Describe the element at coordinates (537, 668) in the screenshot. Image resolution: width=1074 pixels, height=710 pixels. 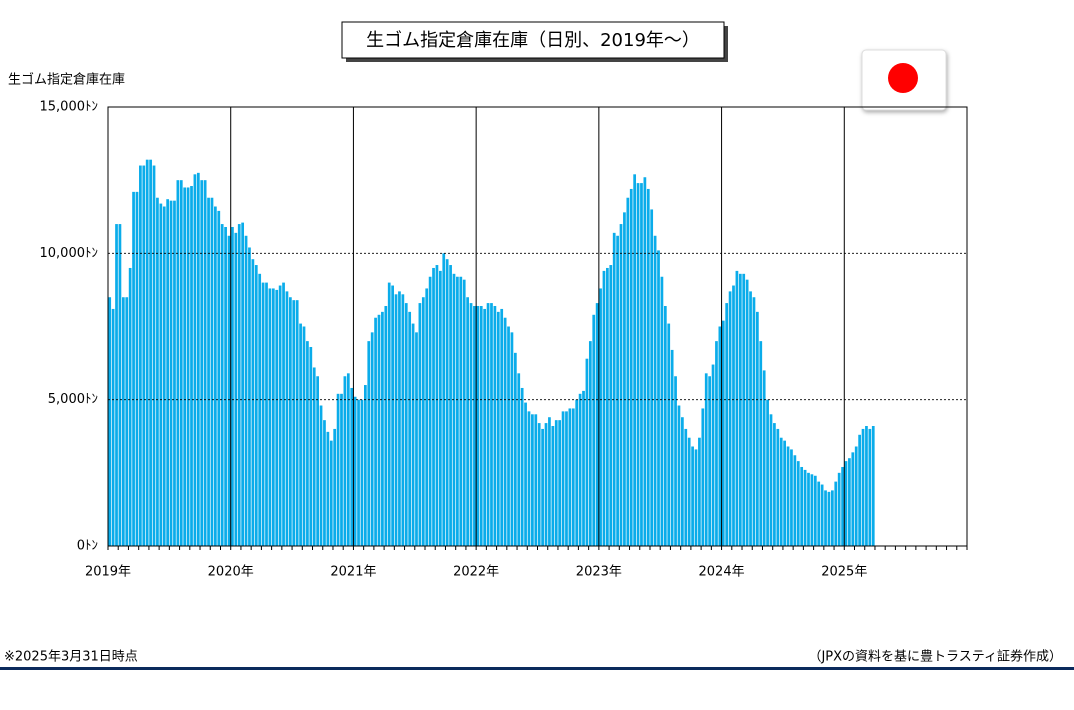
I see `footer-rule` at that location.